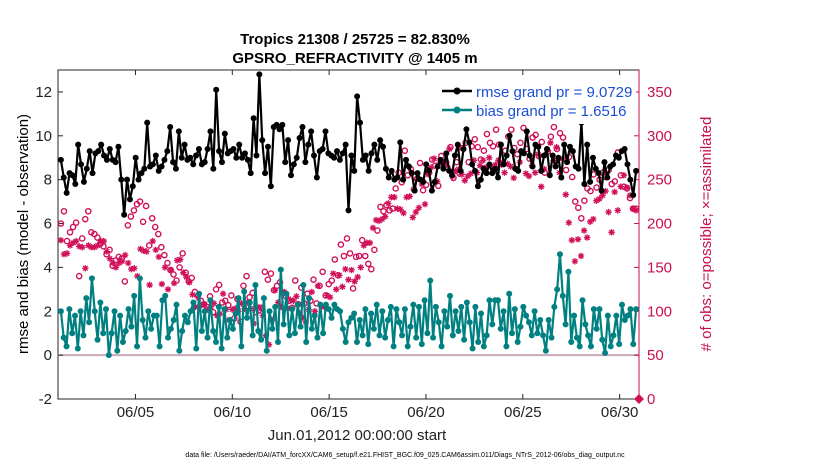  What do you see at coordinates (233, 412) in the screenshot?
I see `x-tick-label: 06/10` at bounding box center [233, 412].